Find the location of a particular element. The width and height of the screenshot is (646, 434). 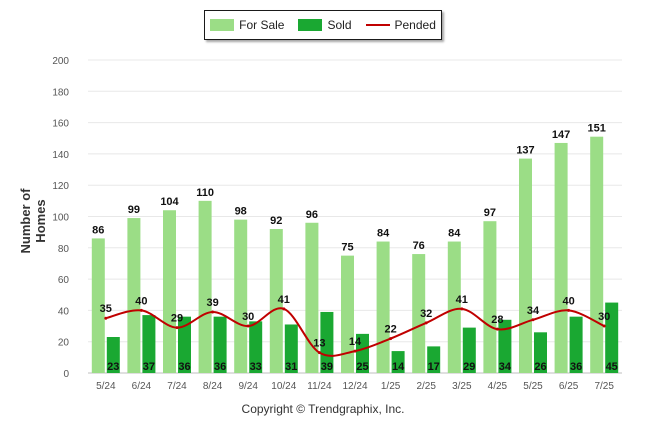

y-tick-label: 180 is located at coordinates (60, 92).